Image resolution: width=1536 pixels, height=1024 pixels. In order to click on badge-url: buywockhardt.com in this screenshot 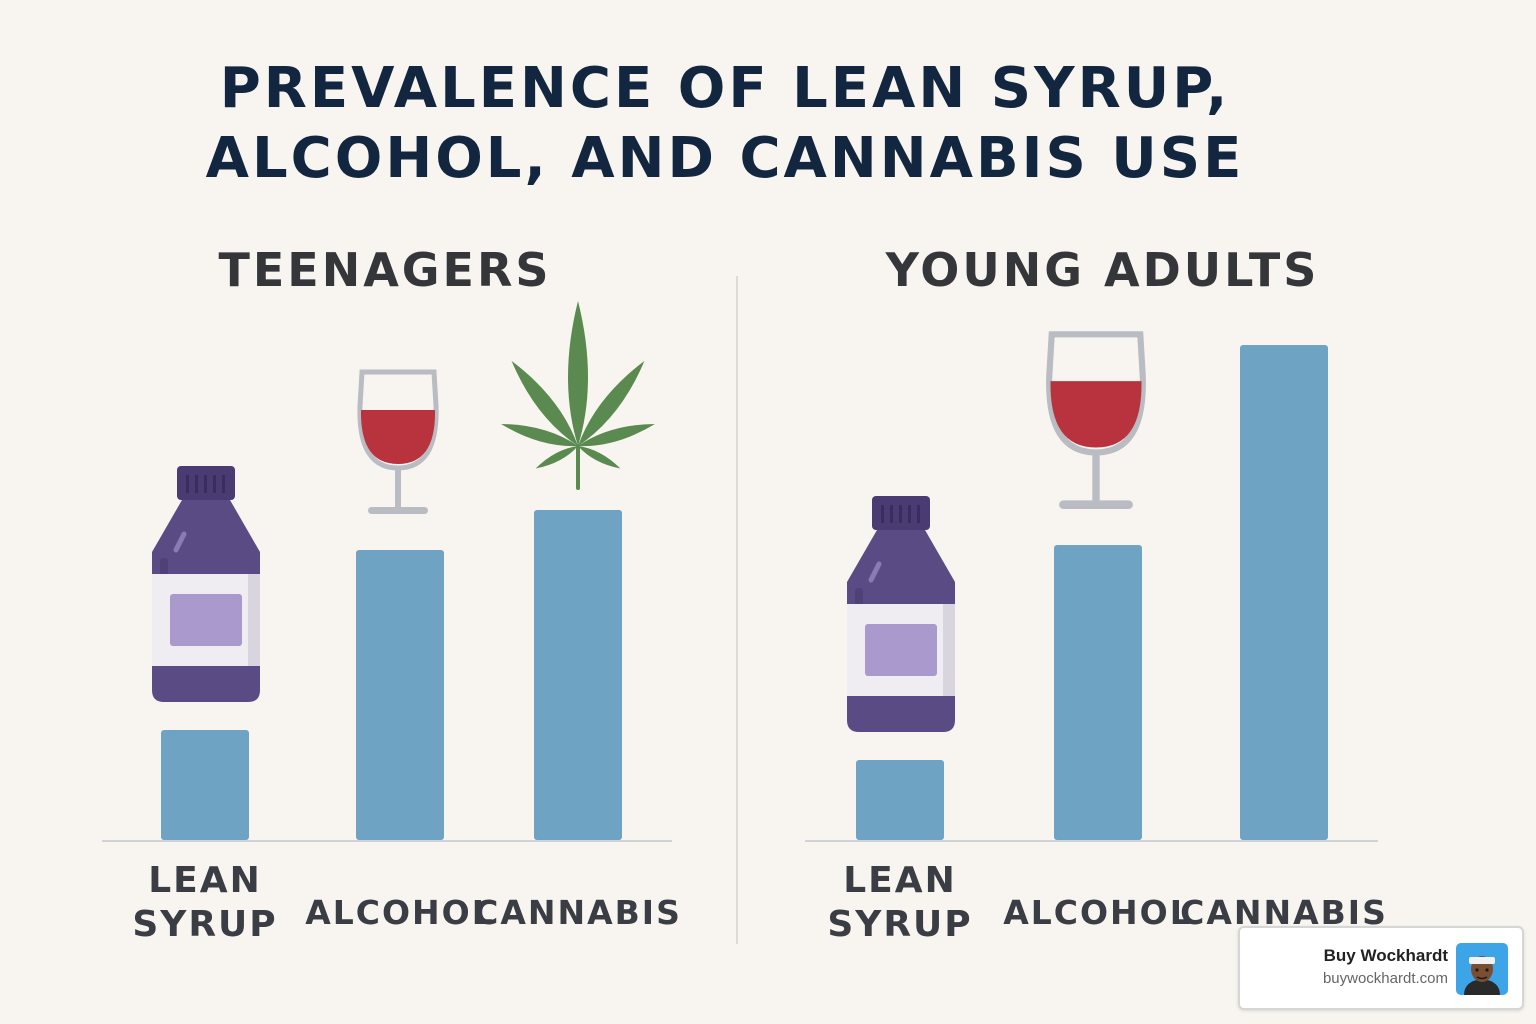, I will do `click(1385, 978)`.